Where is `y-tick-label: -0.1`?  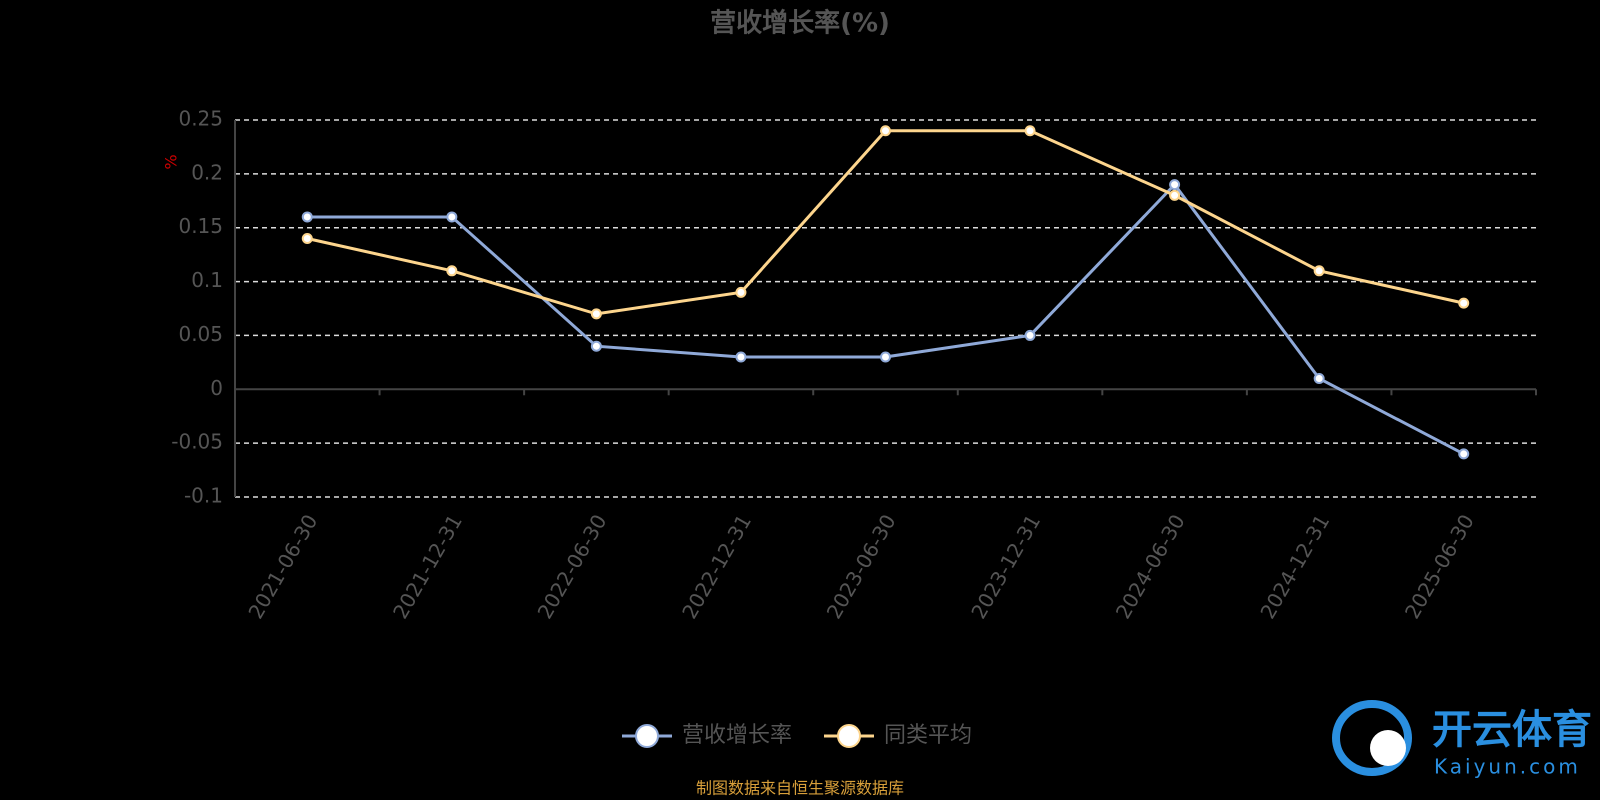 y-tick-label: -0.1 is located at coordinates (203, 496).